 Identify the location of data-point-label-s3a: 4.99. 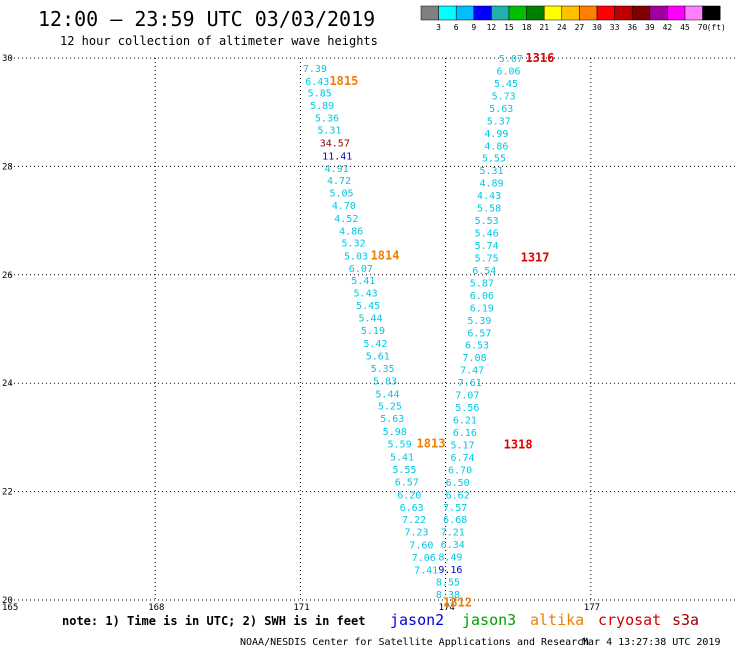
(496, 134).